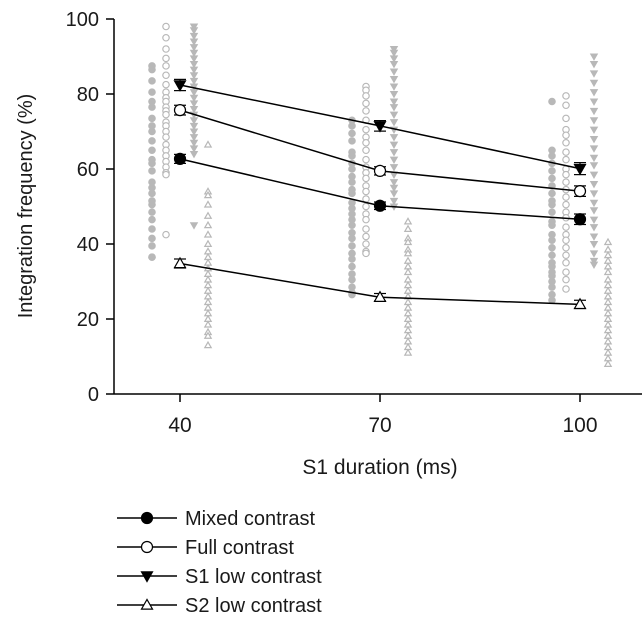 The image size is (642, 619). Describe the element at coordinates (379, 467) in the screenshot. I see `x-axis-label: S1 duration (ms)` at that location.